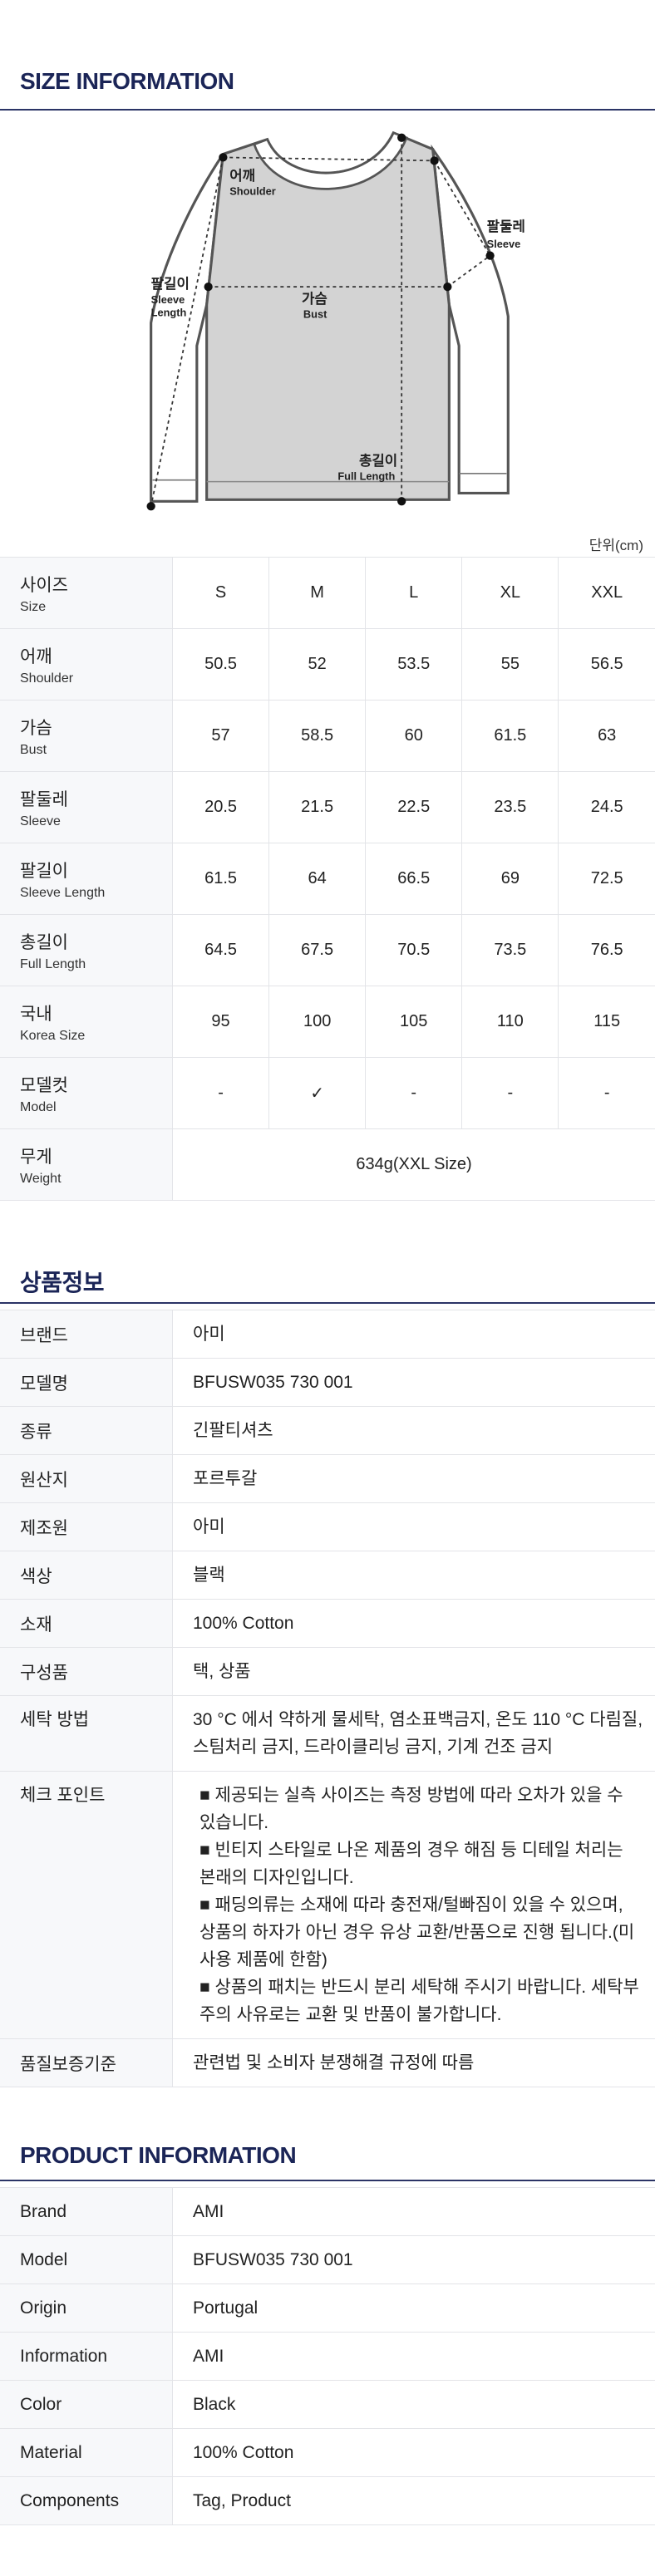 This screenshot has height=2576, width=655. Describe the element at coordinates (86, 1334) in the screenshot. I see `info-label: 브랜드` at that location.